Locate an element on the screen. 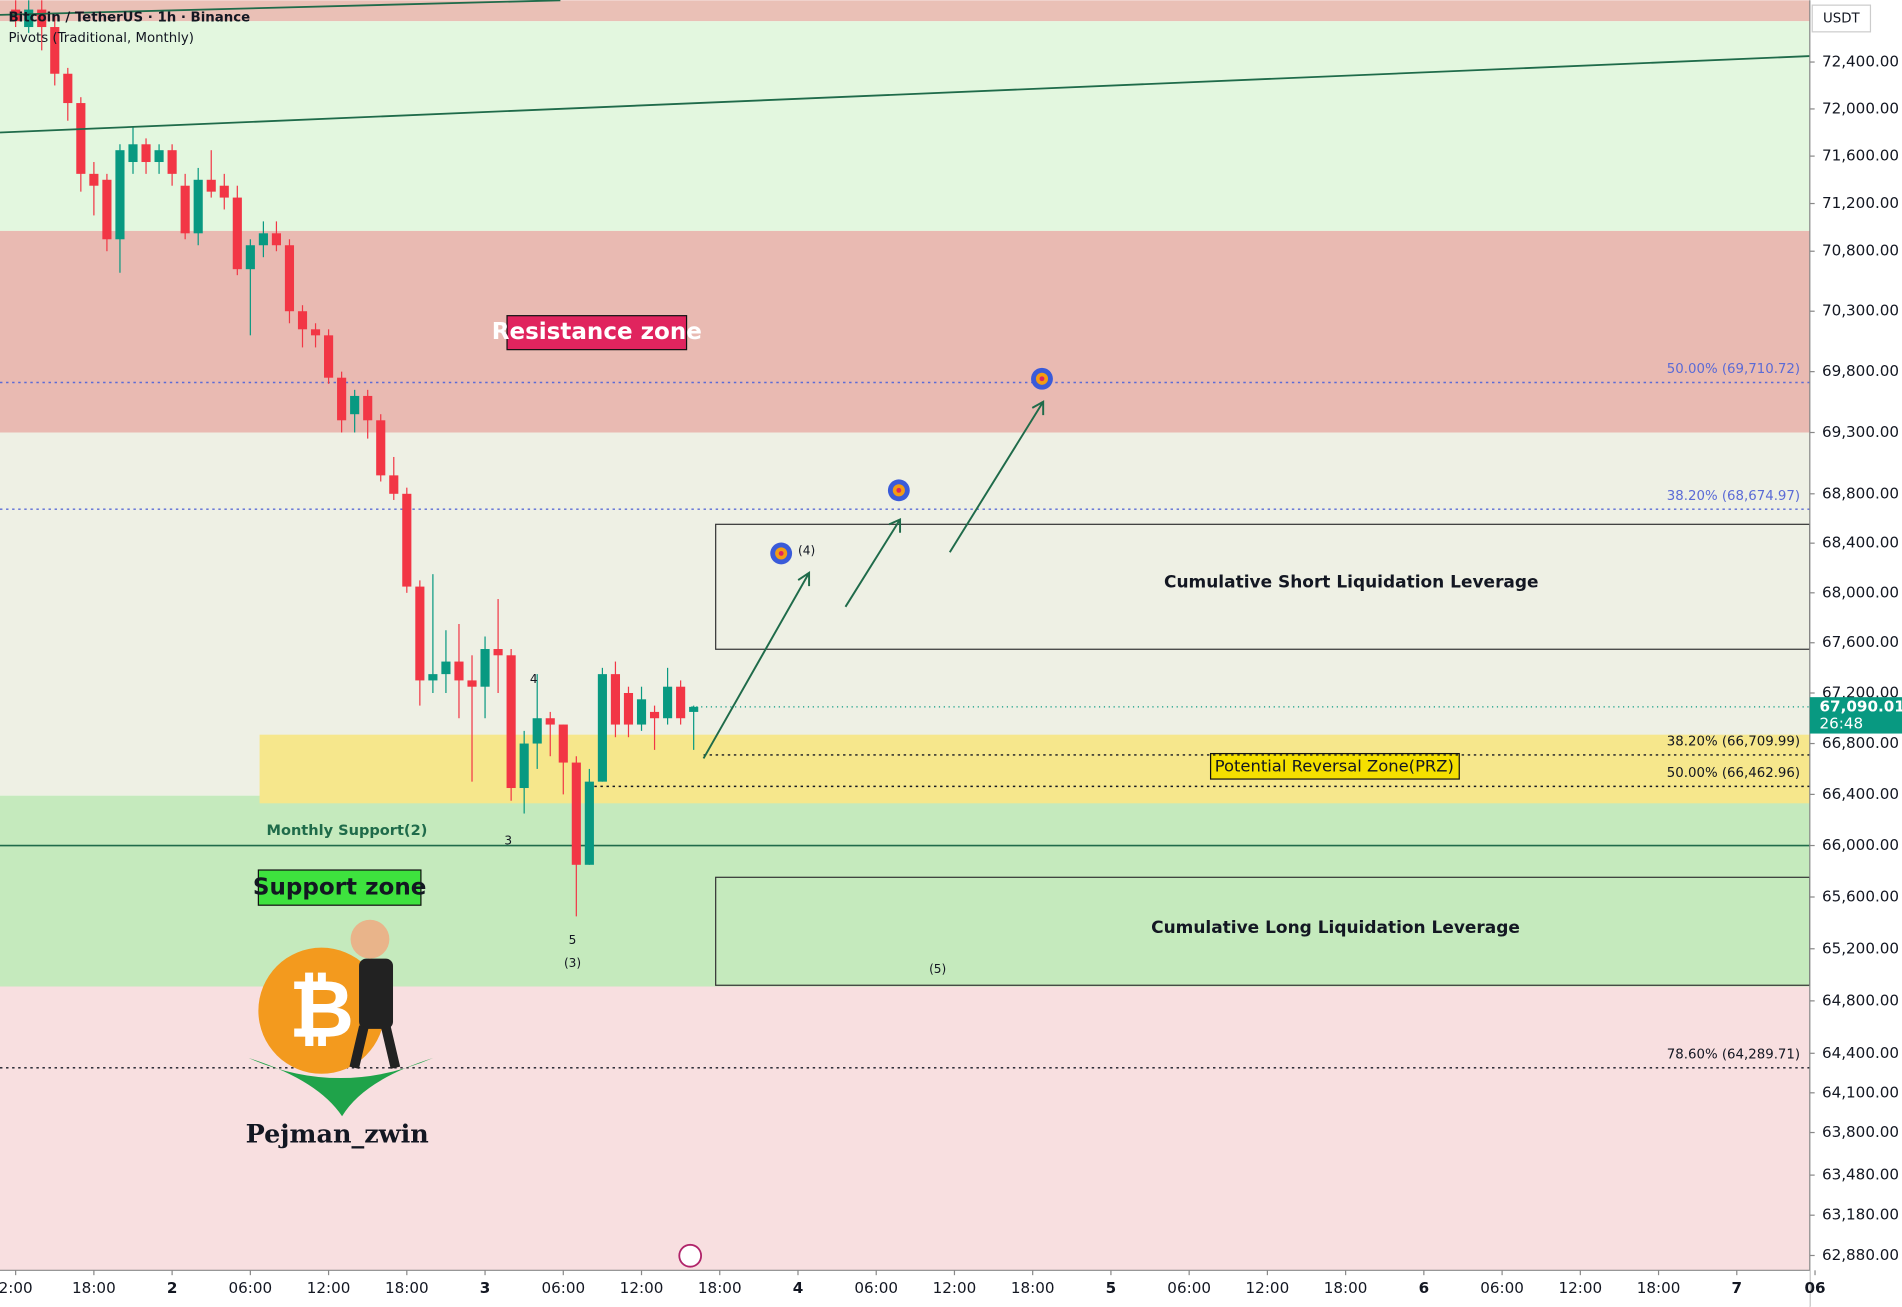 This screenshot has width=1902, height=1307. event-icon is located at coordinates (690, 1255).